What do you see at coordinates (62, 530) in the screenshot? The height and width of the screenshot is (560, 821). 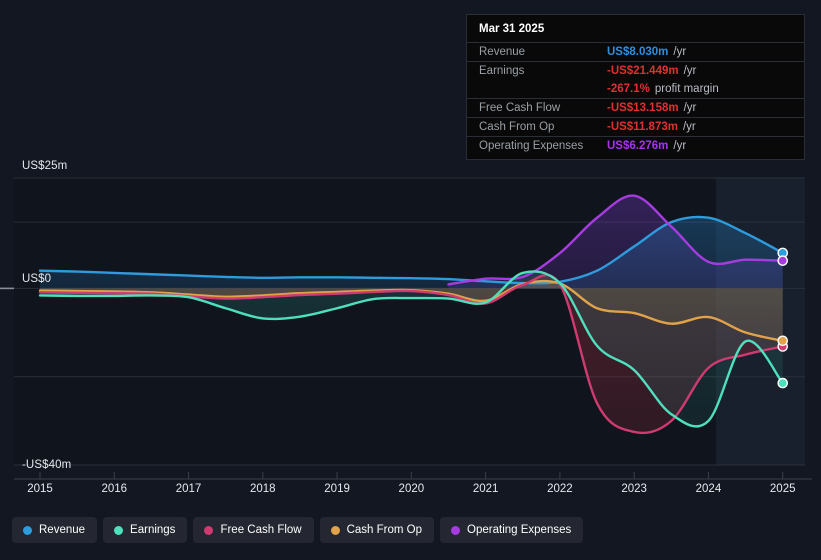 I see `legend-label: Revenue` at bounding box center [62, 530].